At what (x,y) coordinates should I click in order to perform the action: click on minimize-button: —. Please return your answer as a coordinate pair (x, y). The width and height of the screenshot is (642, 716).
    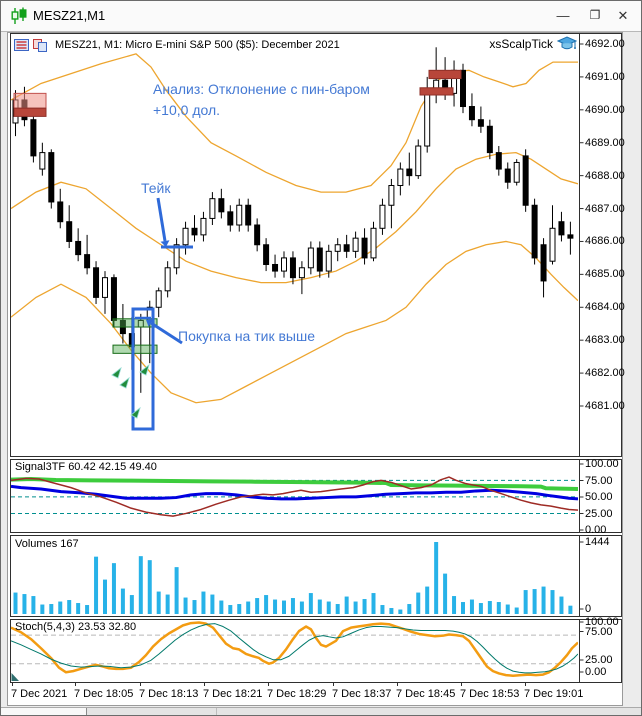
    Looking at the image, I should click on (563, 15).